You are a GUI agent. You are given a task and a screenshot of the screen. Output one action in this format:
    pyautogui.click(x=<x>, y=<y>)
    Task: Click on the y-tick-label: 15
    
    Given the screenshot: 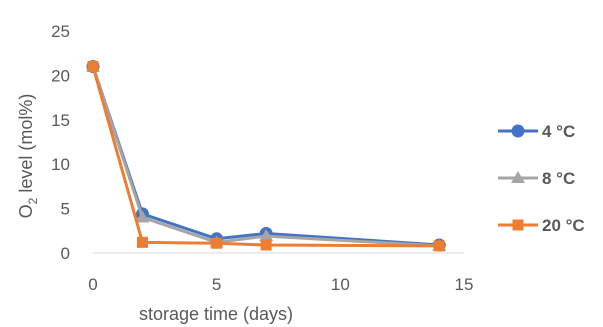 What is the action you would take?
    pyautogui.click(x=60, y=120)
    